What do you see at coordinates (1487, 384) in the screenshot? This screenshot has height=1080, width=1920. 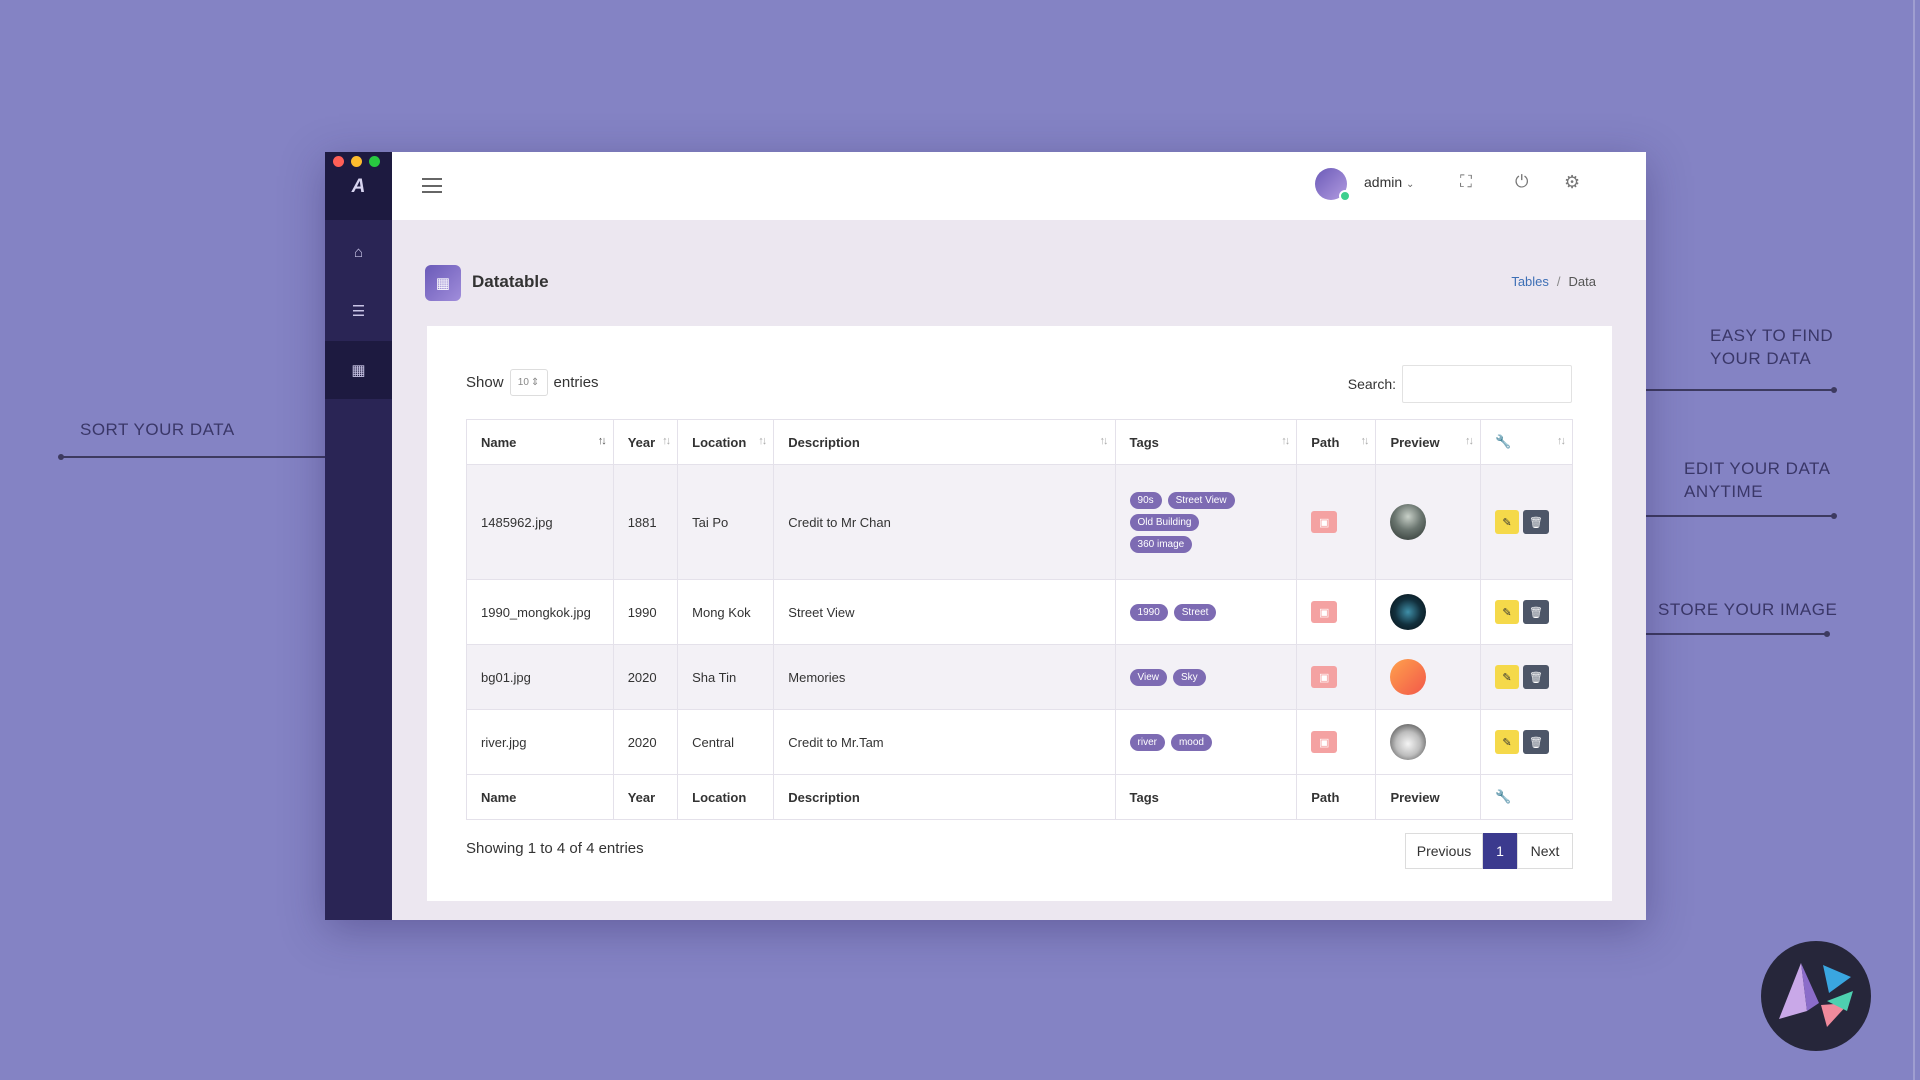 I see `search-input` at bounding box center [1487, 384].